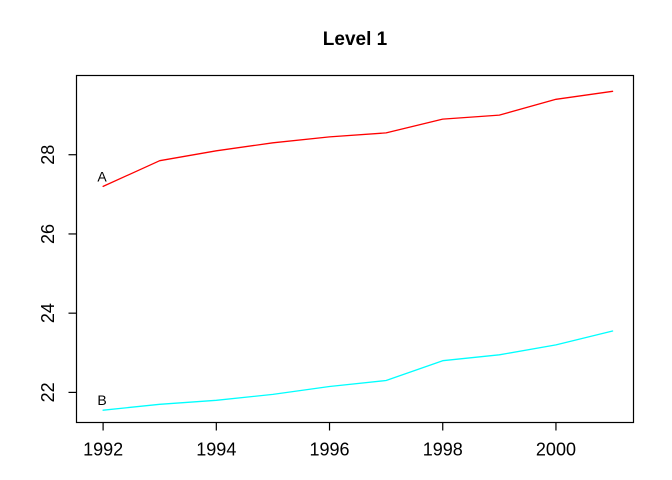 The width and height of the screenshot is (672, 480). What do you see at coordinates (358, 370) in the screenshot?
I see `series-line-B` at bounding box center [358, 370].